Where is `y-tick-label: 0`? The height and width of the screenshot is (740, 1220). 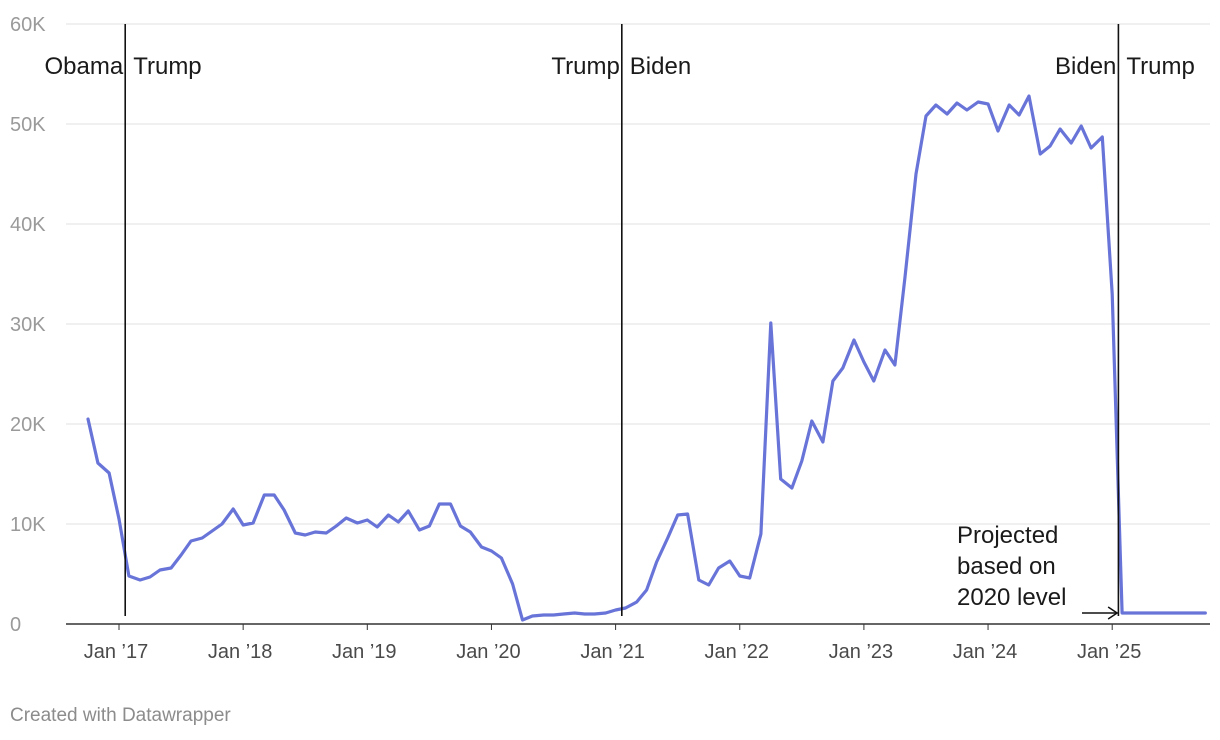
y-tick-label: 0 is located at coordinates (15, 625).